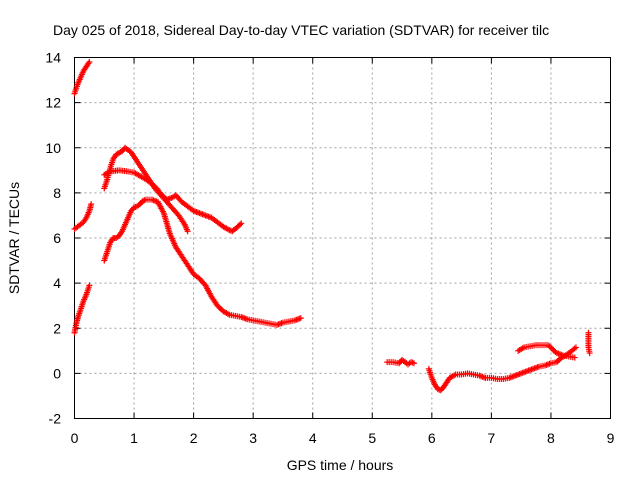 Image resolution: width=640 pixels, height=480 pixels. What do you see at coordinates (194, 438) in the screenshot?
I see `x-tick-label: 2` at bounding box center [194, 438].